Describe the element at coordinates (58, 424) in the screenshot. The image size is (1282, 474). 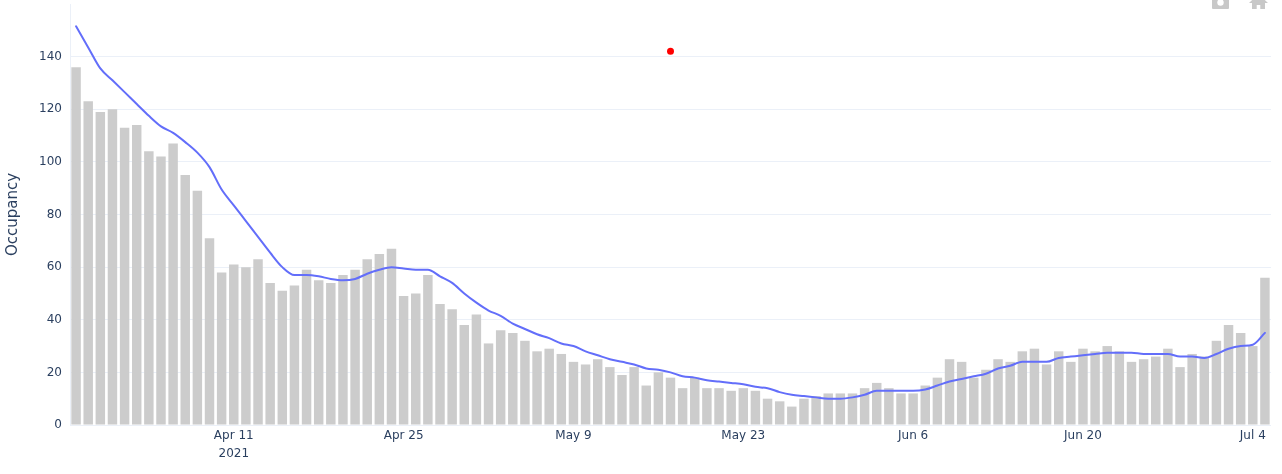
I see `y-tick-label: 0` at that location.